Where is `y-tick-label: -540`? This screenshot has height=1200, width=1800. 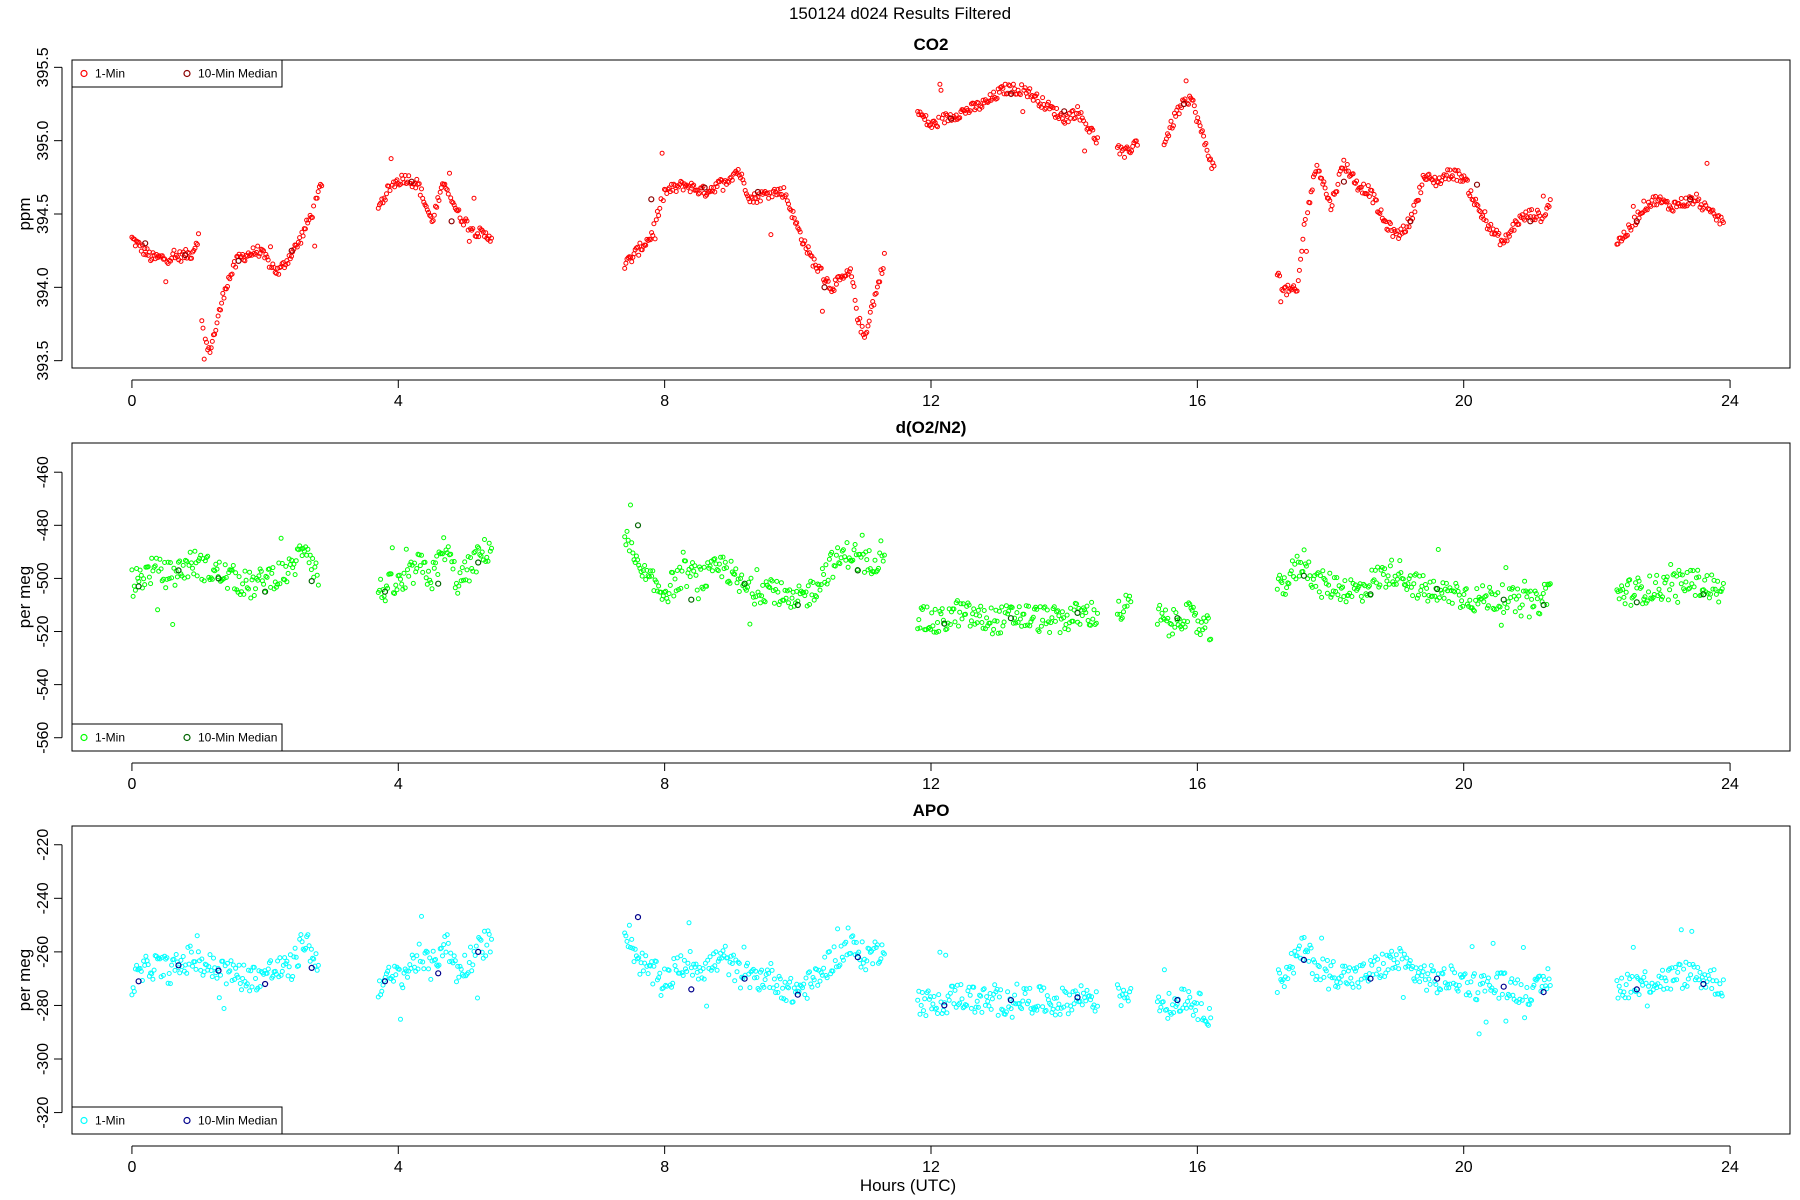 y-tick-label: -540 is located at coordinates (43, 685).